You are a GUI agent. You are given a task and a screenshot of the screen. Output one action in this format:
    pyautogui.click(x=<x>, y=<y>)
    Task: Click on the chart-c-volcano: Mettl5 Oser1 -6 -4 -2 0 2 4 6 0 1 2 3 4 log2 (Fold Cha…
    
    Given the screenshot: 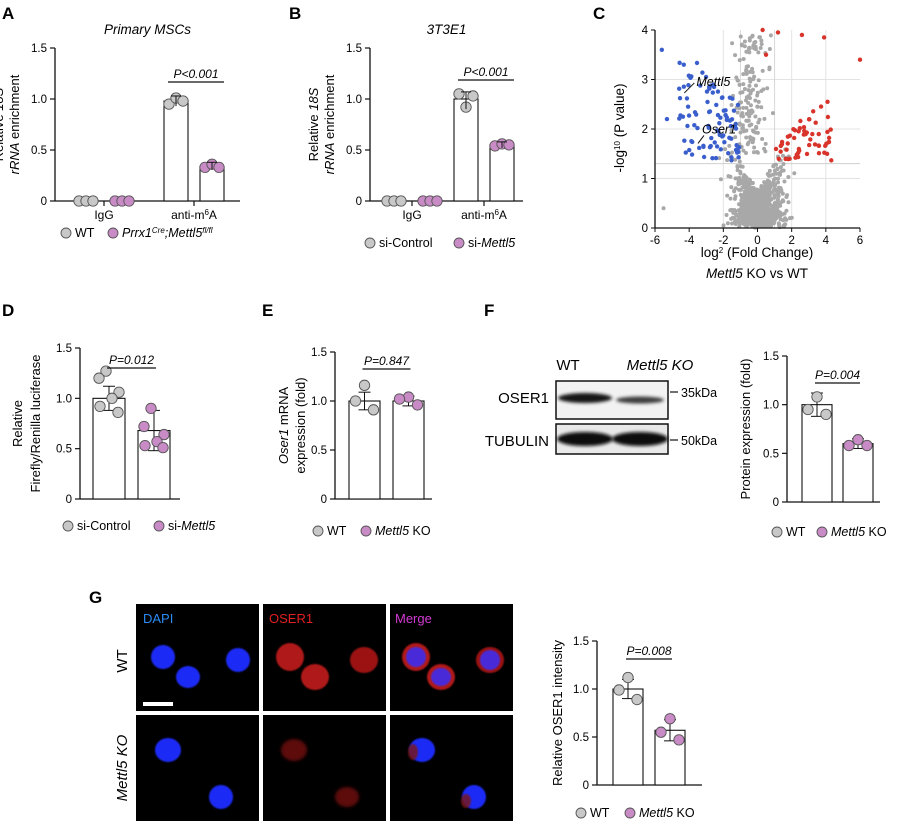 What is the action you would take?
    pyautogui.click(x=737, y=153)
    